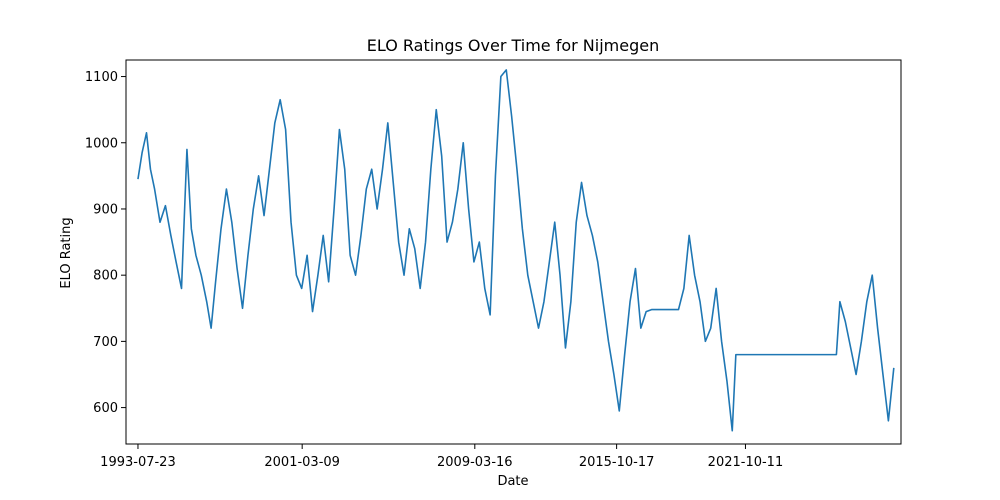 The height and width of the screenshot is (500, 1000). What do you see at coordinates (302, 462) in the screenshot?
I see `x-tick-label: 2001-03-09` at bounding box center [302, 462].